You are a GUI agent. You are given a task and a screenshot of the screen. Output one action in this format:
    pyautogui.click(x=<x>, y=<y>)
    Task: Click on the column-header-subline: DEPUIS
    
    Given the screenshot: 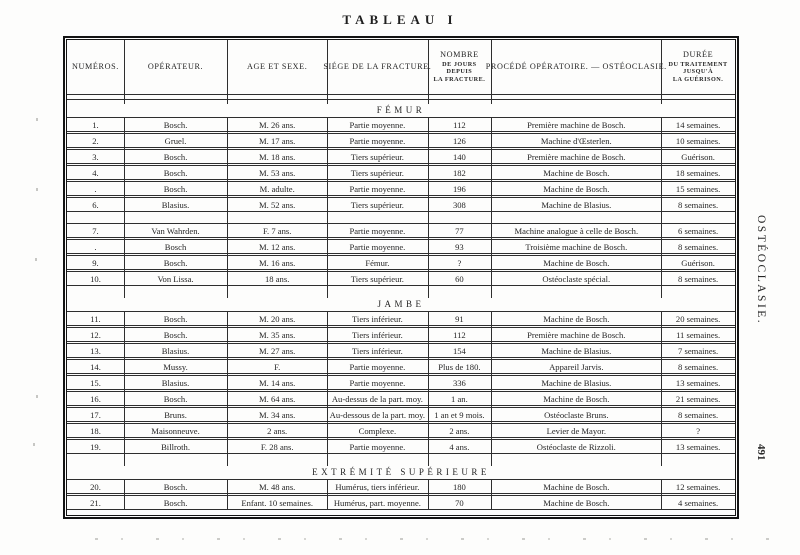 What is the action you would take?
    pyautogui.click(x=459, y=72)
    